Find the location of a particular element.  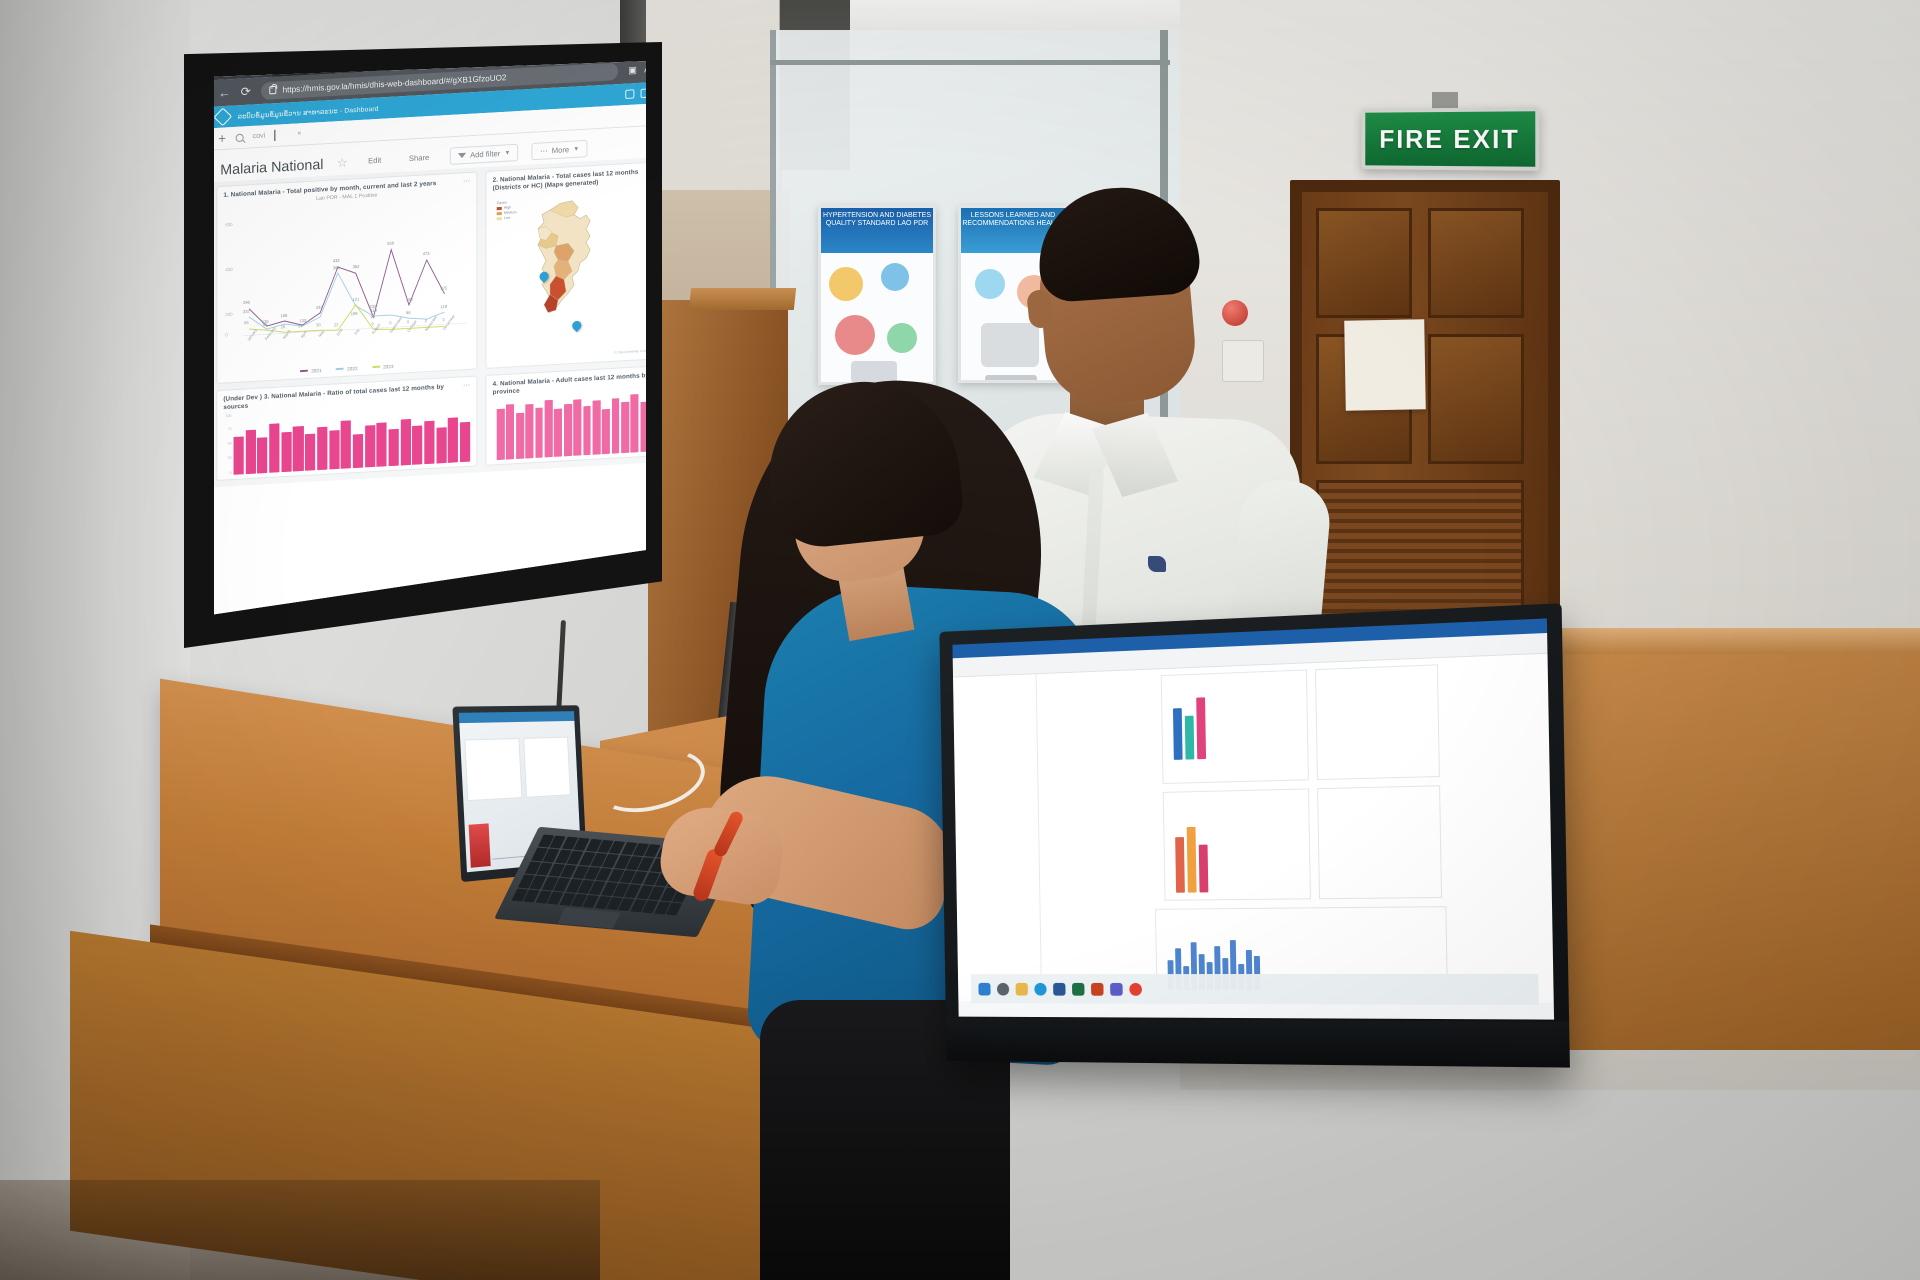

svg-text: 233 is located at coordinates (372, 305).